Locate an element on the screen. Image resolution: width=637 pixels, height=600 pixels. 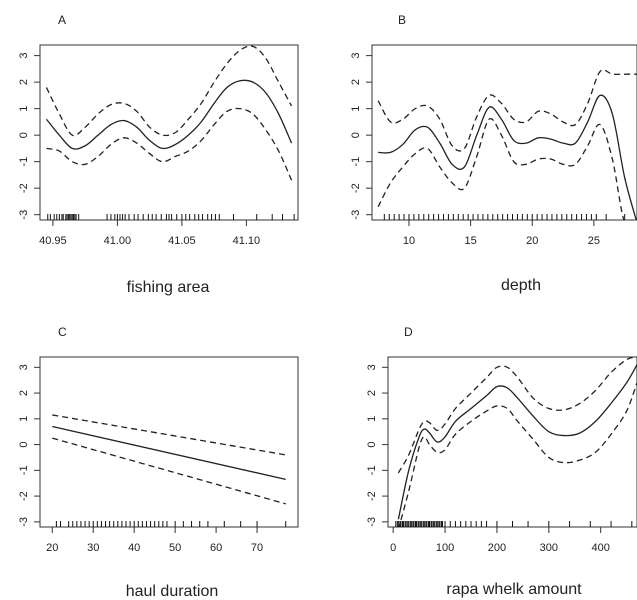
panel-d-lower-line is located at coordinates (517, 454).